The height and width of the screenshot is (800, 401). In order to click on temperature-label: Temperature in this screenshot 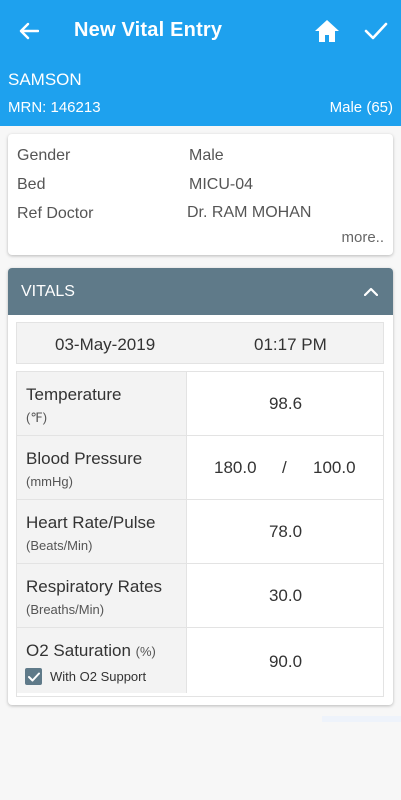, I will do `click(74, 394)`.